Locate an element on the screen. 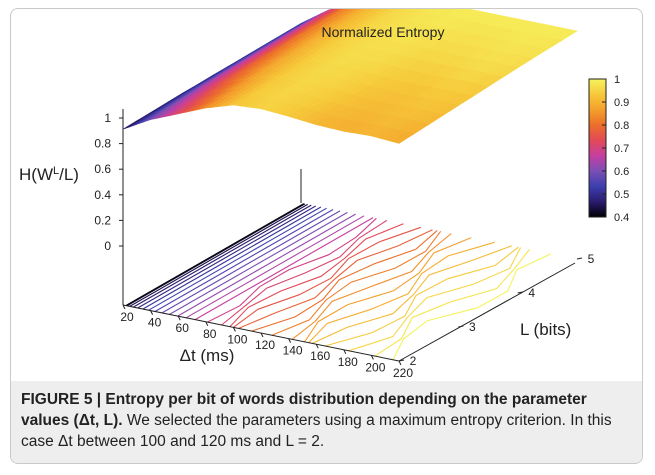 The width and height of the screenshot is (655, 475). x-tick-label: 160 is located at coordinates (320, 356).